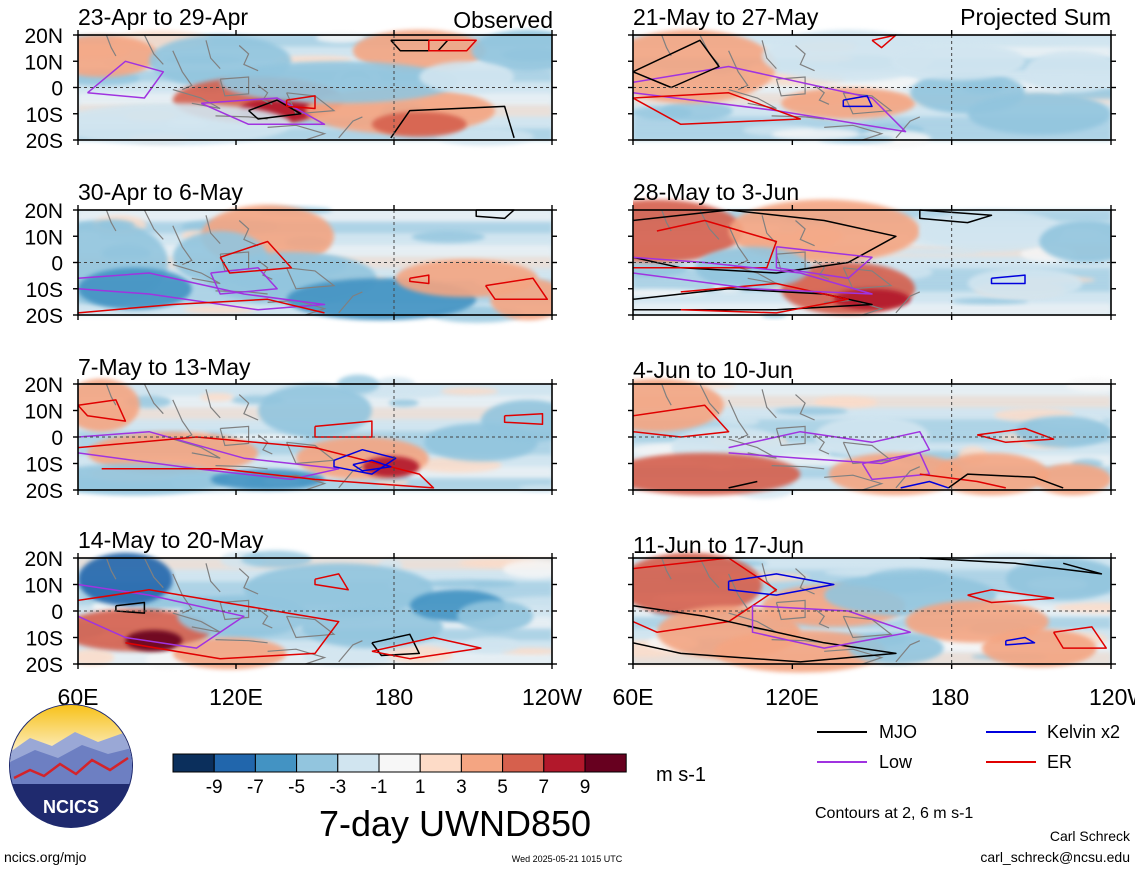  I want to click on colorbar-label: 9, so click(585, 787).